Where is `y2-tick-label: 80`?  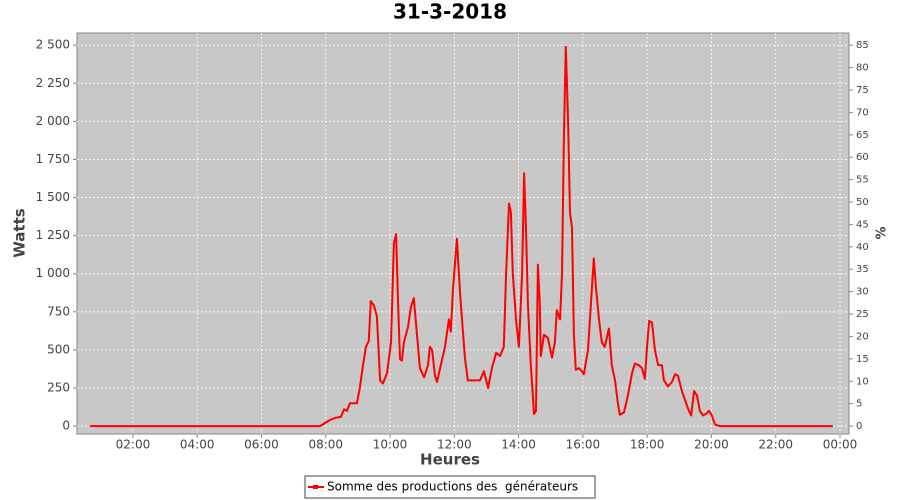
y2-tick-label: 80 is located at coordinates (862, 68).